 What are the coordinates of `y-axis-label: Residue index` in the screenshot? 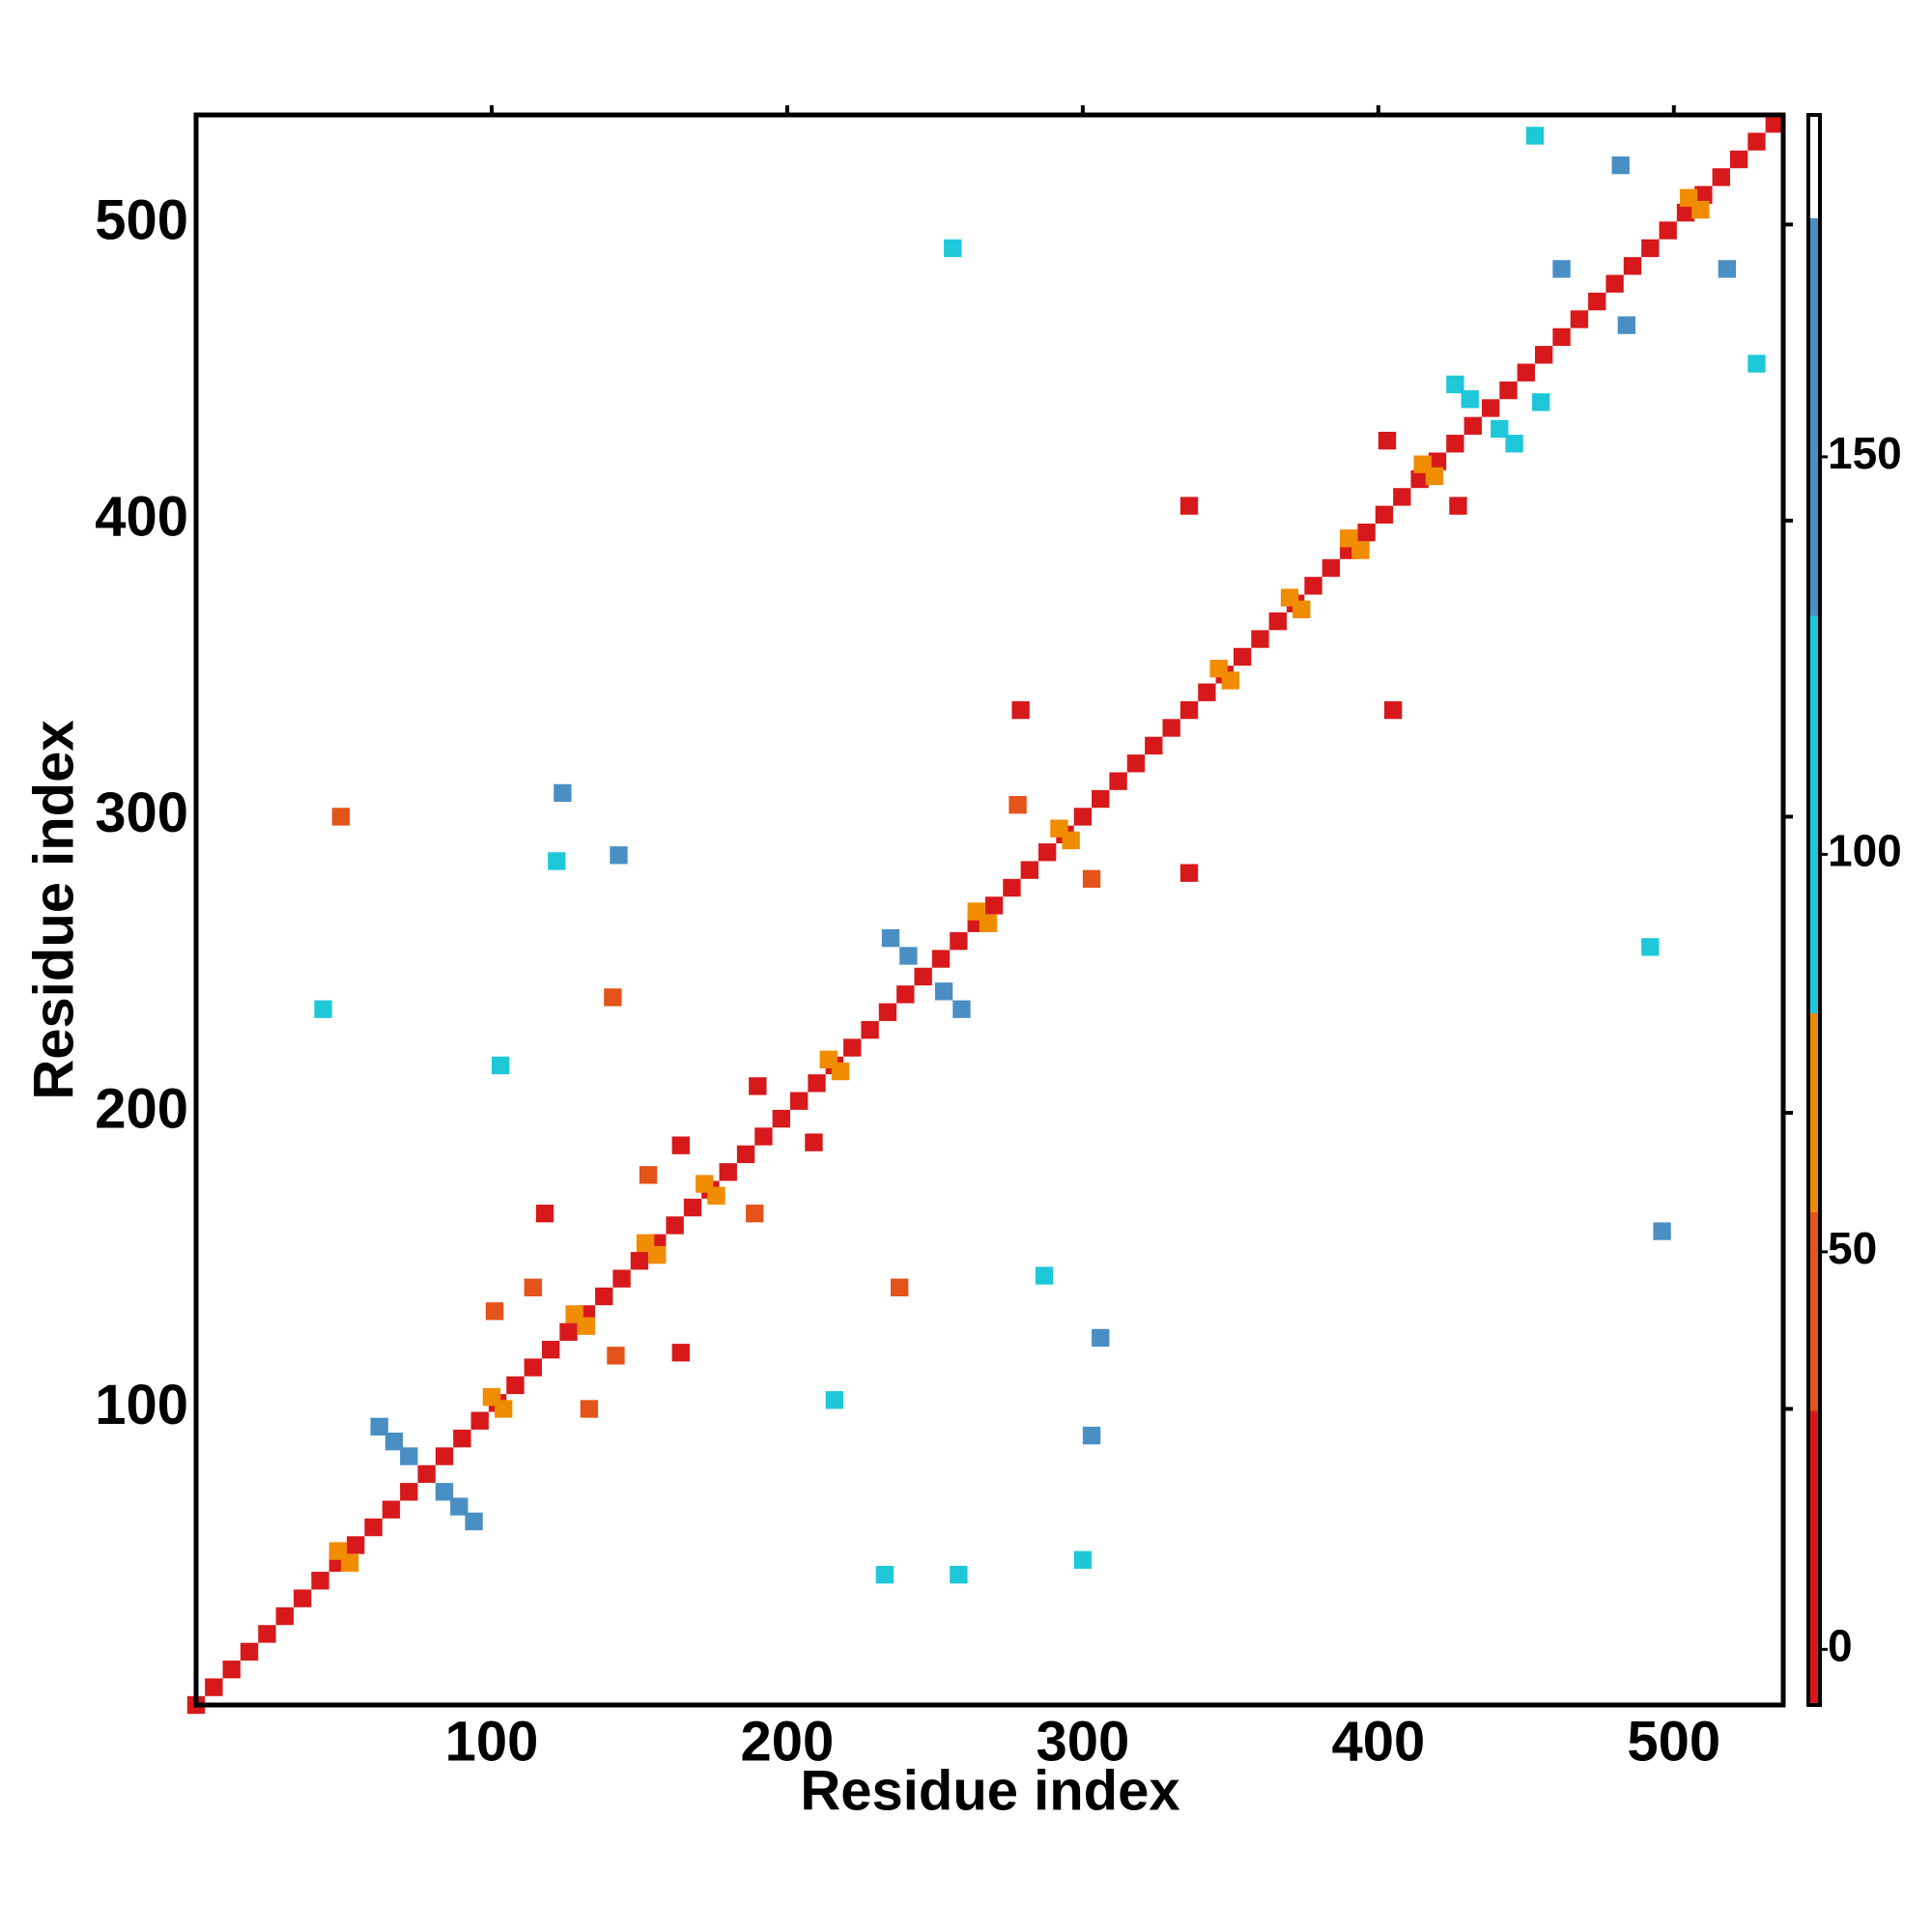 It's located at (53, 909).